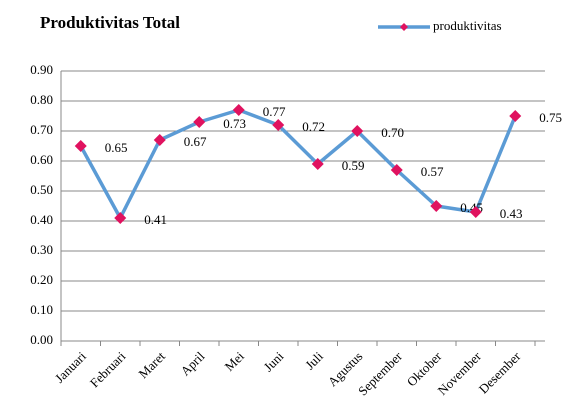 The width and height of the screenshot is (568, 409). I want to click on data-label: 0.73, so click(234, 123).